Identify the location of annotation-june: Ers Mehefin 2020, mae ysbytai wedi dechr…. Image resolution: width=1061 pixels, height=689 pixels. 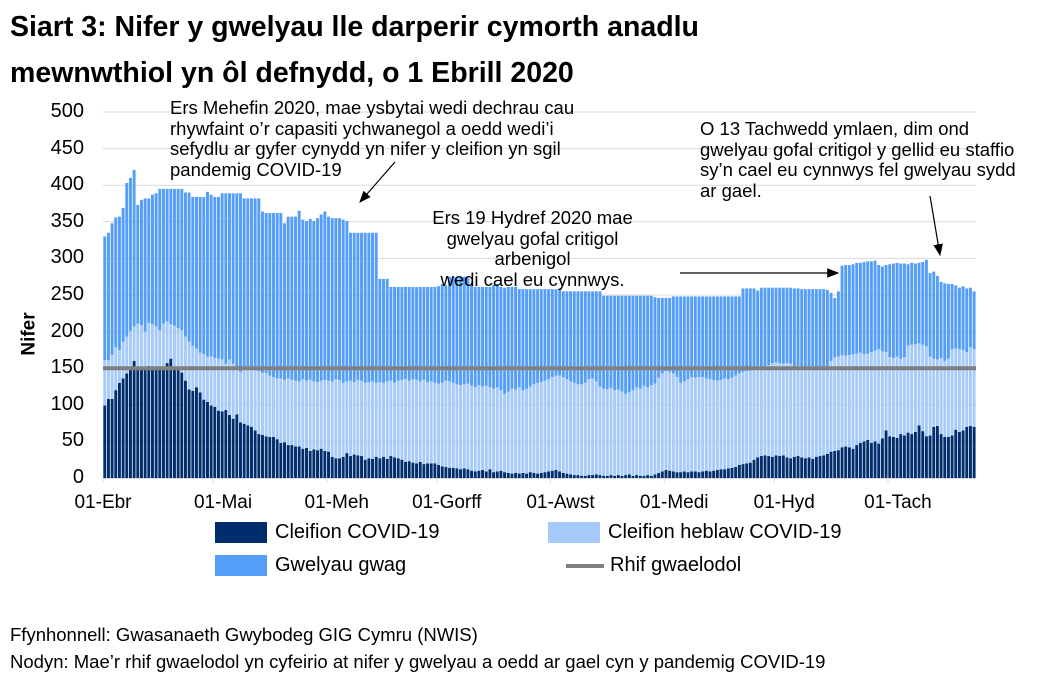
(372, 138).